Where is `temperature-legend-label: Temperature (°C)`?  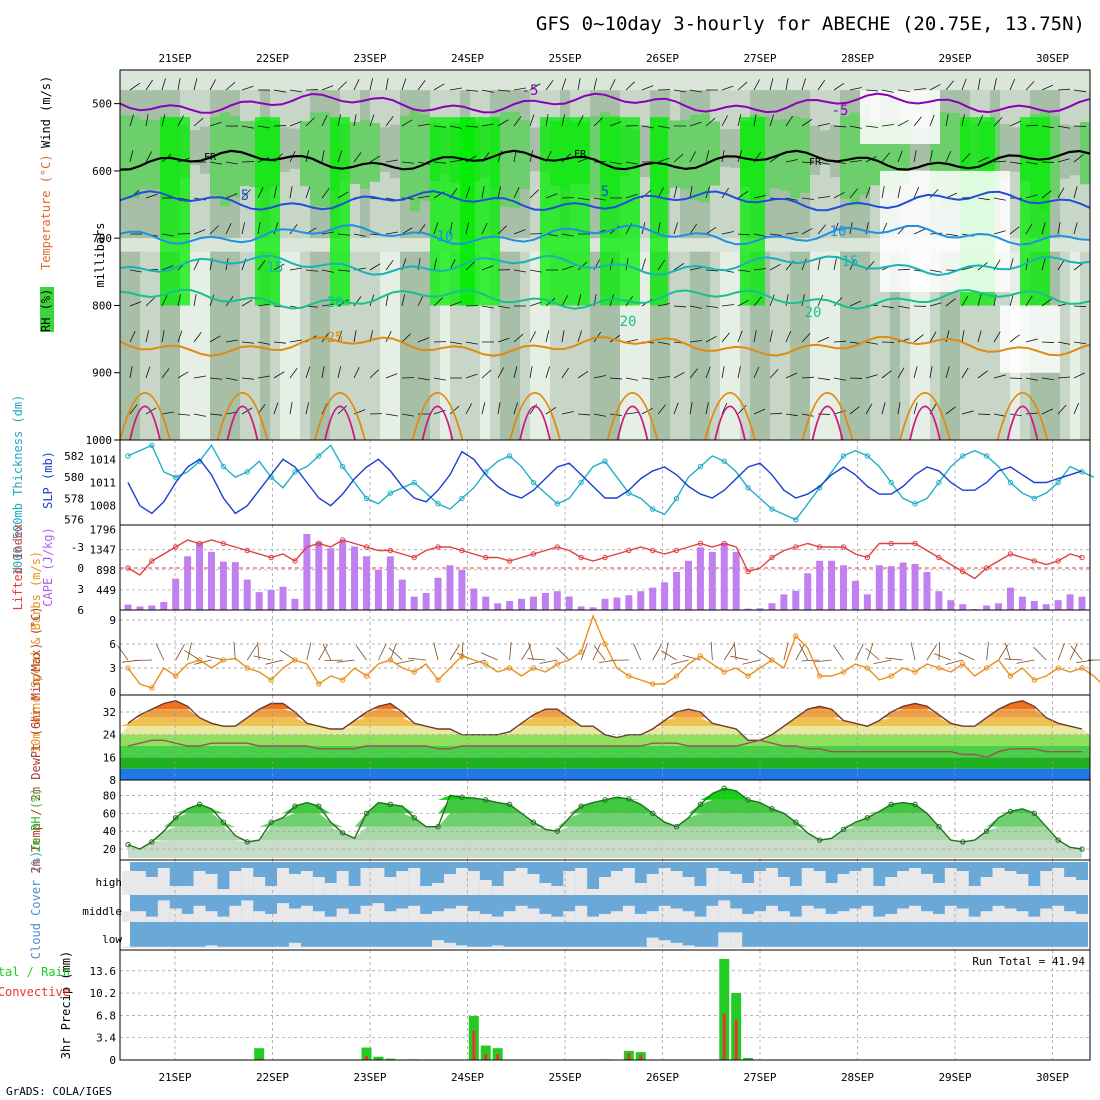
temperature-legend-label: Temperature (°C) is located at coordinates (46, 212).